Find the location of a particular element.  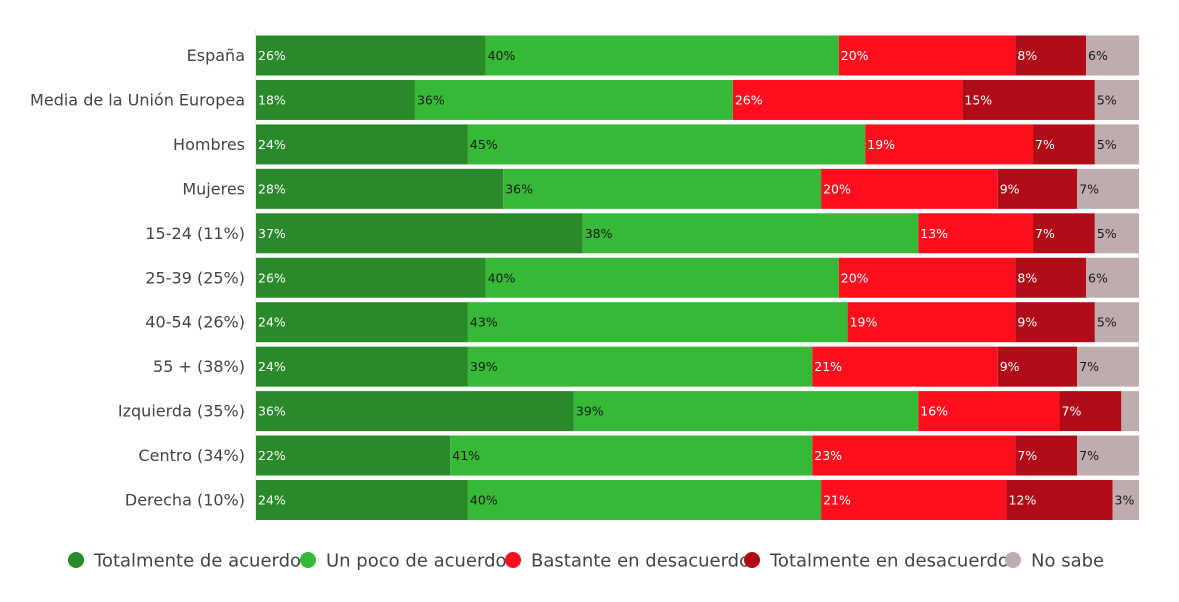

data-label: 22% is located at coordinates (272, 455).